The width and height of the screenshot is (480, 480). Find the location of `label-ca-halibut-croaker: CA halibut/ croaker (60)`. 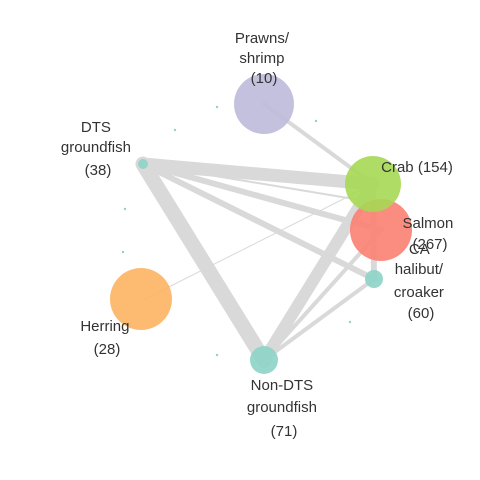

label-ca-halibut-croaker: CA halibut/ croaker (60) is located at coordinates (421, 281).